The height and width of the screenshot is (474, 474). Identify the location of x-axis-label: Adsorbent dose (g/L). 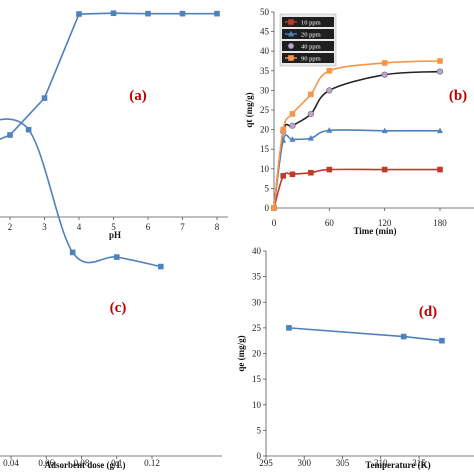
(84, 465).